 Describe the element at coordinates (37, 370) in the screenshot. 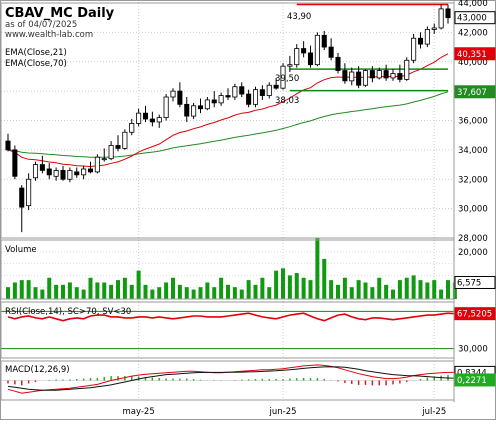

I see `macd-panel-title: MACD(12,26,9)` at that location.